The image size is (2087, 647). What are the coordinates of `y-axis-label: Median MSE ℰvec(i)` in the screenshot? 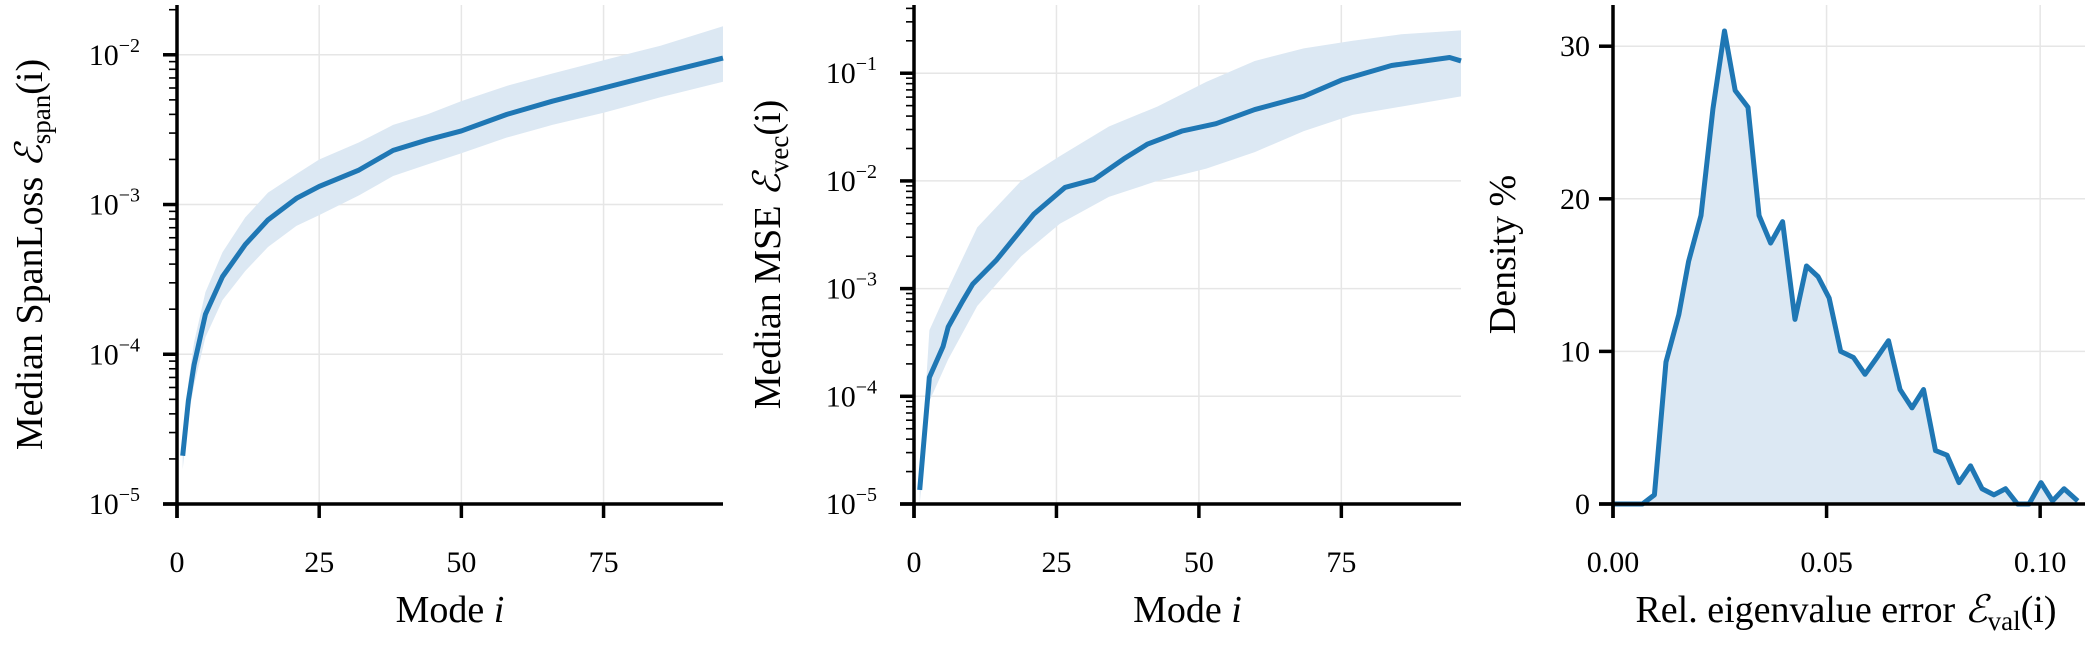 It's located at (770, 255).